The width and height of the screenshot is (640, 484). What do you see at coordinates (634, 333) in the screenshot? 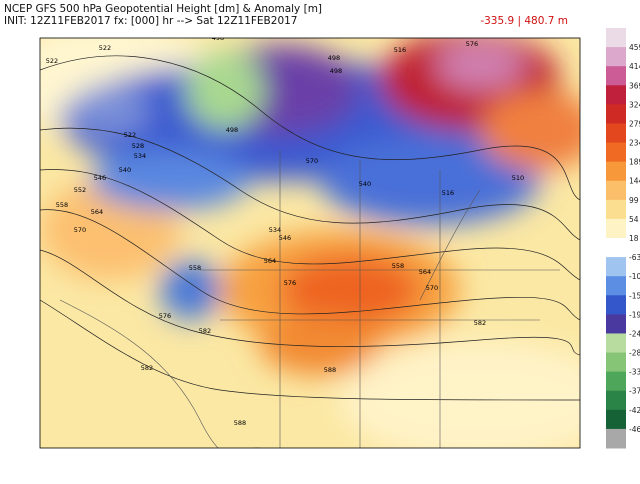
I see `colorbar-label: -243` at bounding box center [634, 333].